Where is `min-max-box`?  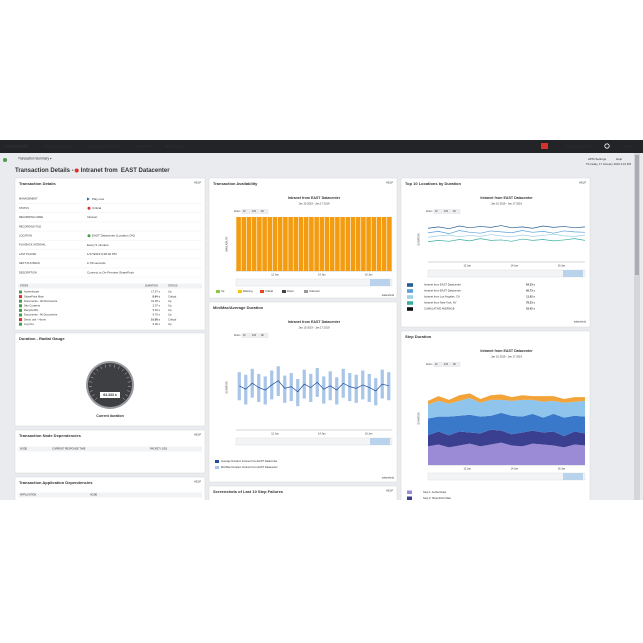
min-max-box is located at coordinates (298, 393).